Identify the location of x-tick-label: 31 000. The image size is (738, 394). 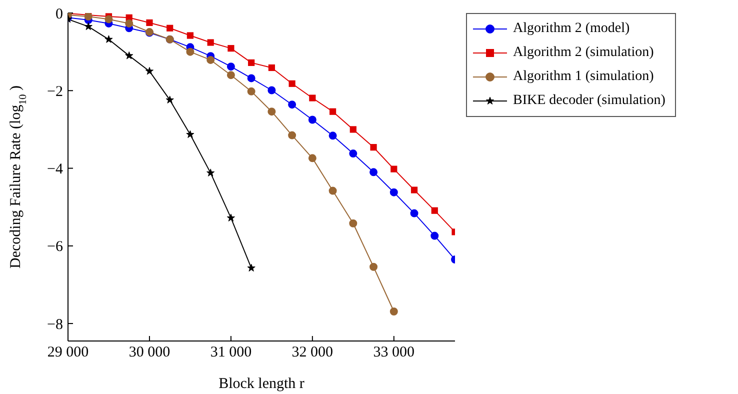
(231, 352).